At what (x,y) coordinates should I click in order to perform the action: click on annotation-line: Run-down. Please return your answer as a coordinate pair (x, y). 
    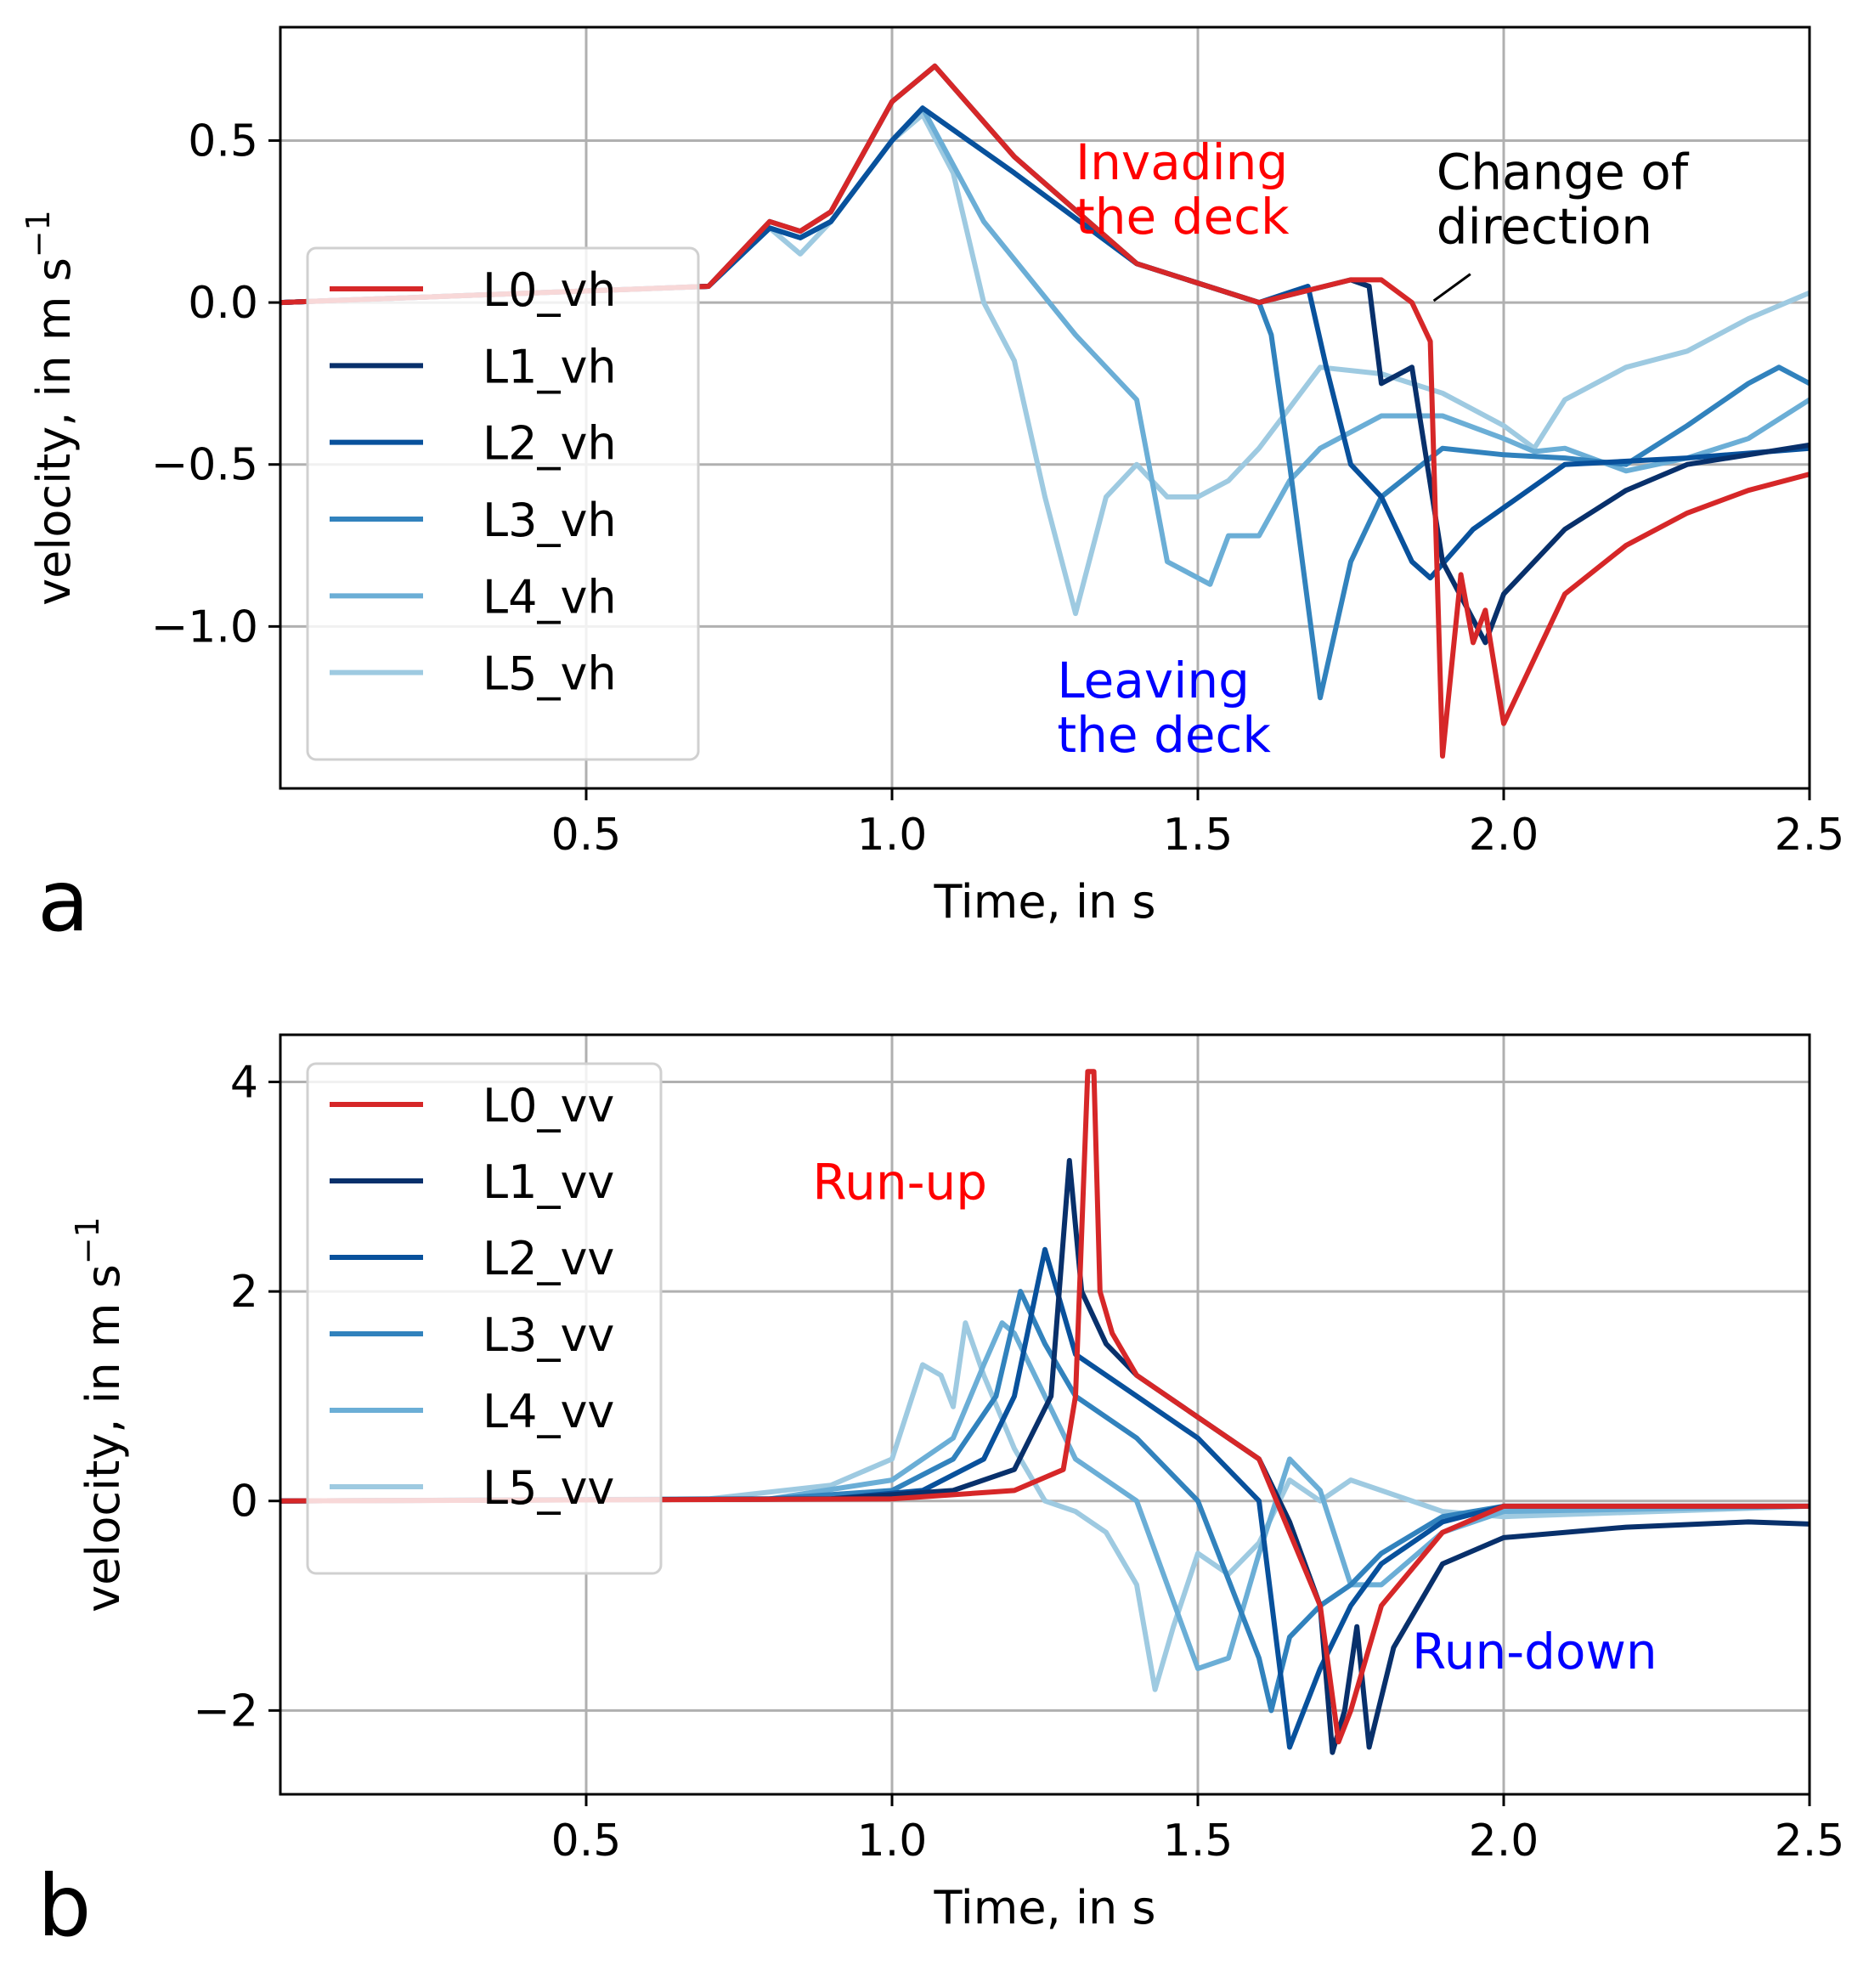
    Looking at the image, I should click on (1534, 1651).